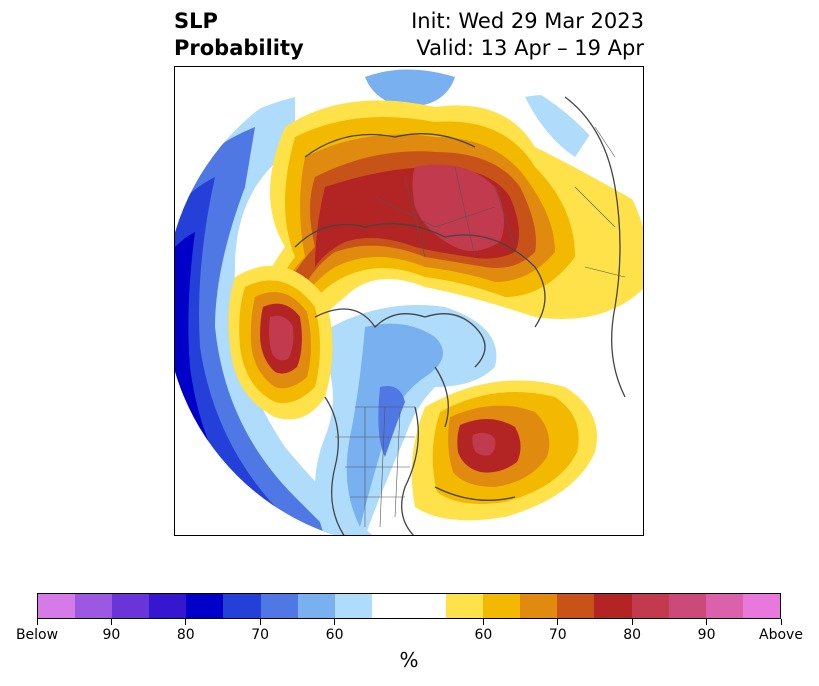 This screenshot has width=819, height=686. I want to click on colorbar-tick-label: Below, so click(37, 635).